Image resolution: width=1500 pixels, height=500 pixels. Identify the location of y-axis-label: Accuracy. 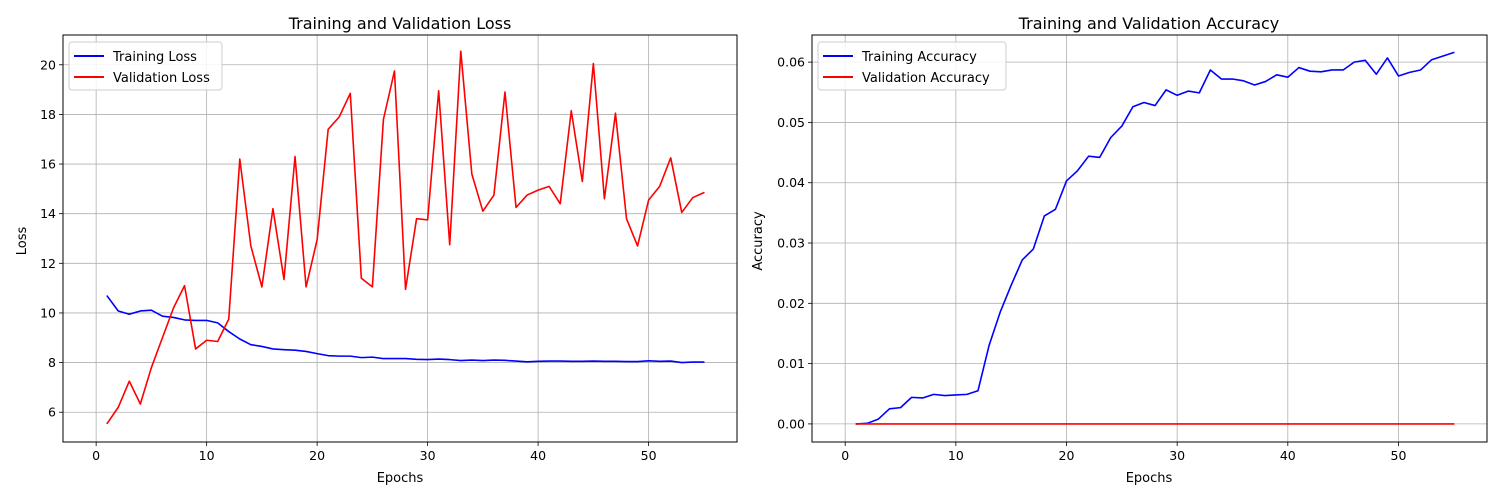
(758, 241).